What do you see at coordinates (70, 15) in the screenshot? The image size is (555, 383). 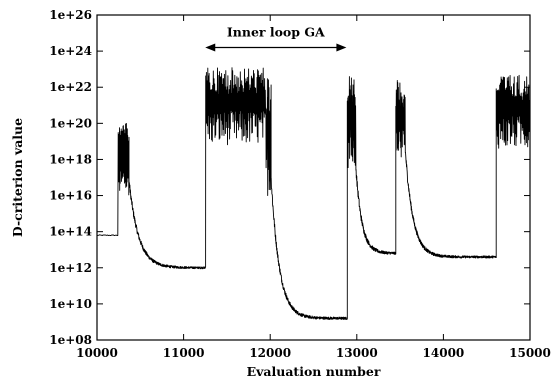 I see `y-tick-label: 1e+26` at bounding box center [70, 15].